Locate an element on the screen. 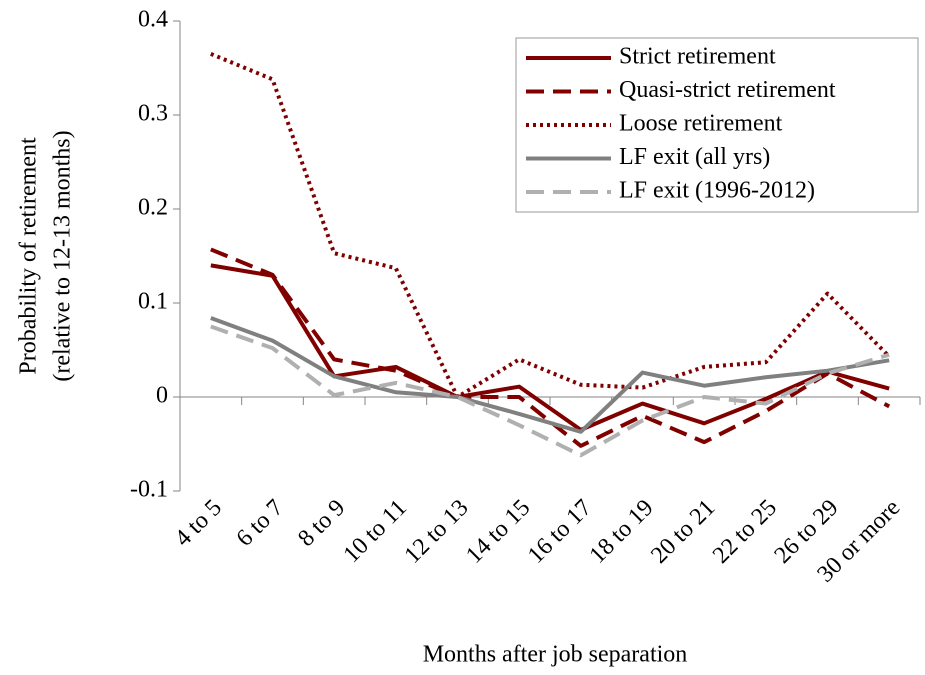 The height and width of the screenshot is (675, 925). x-tick-label: 10 to 11 is located at coordinates (375, 531).